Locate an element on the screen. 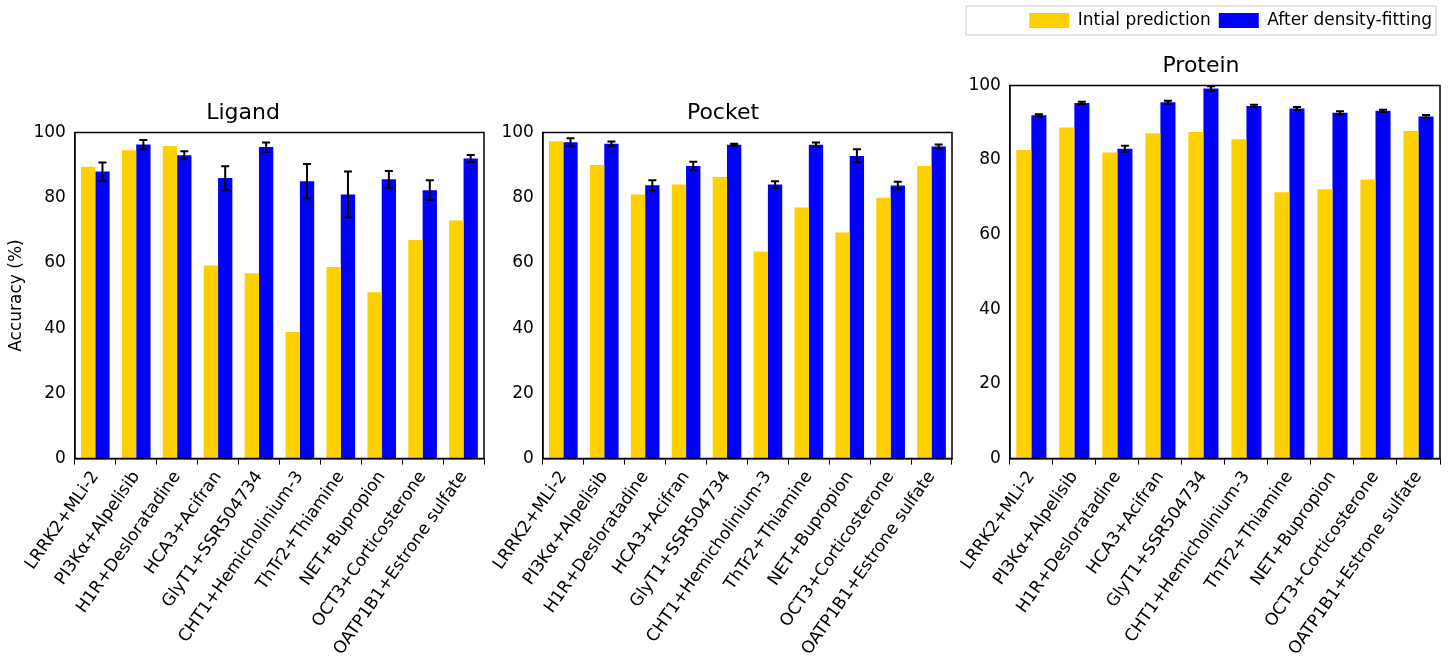  chart-title: Ligand is located at coordinates (243, 111).